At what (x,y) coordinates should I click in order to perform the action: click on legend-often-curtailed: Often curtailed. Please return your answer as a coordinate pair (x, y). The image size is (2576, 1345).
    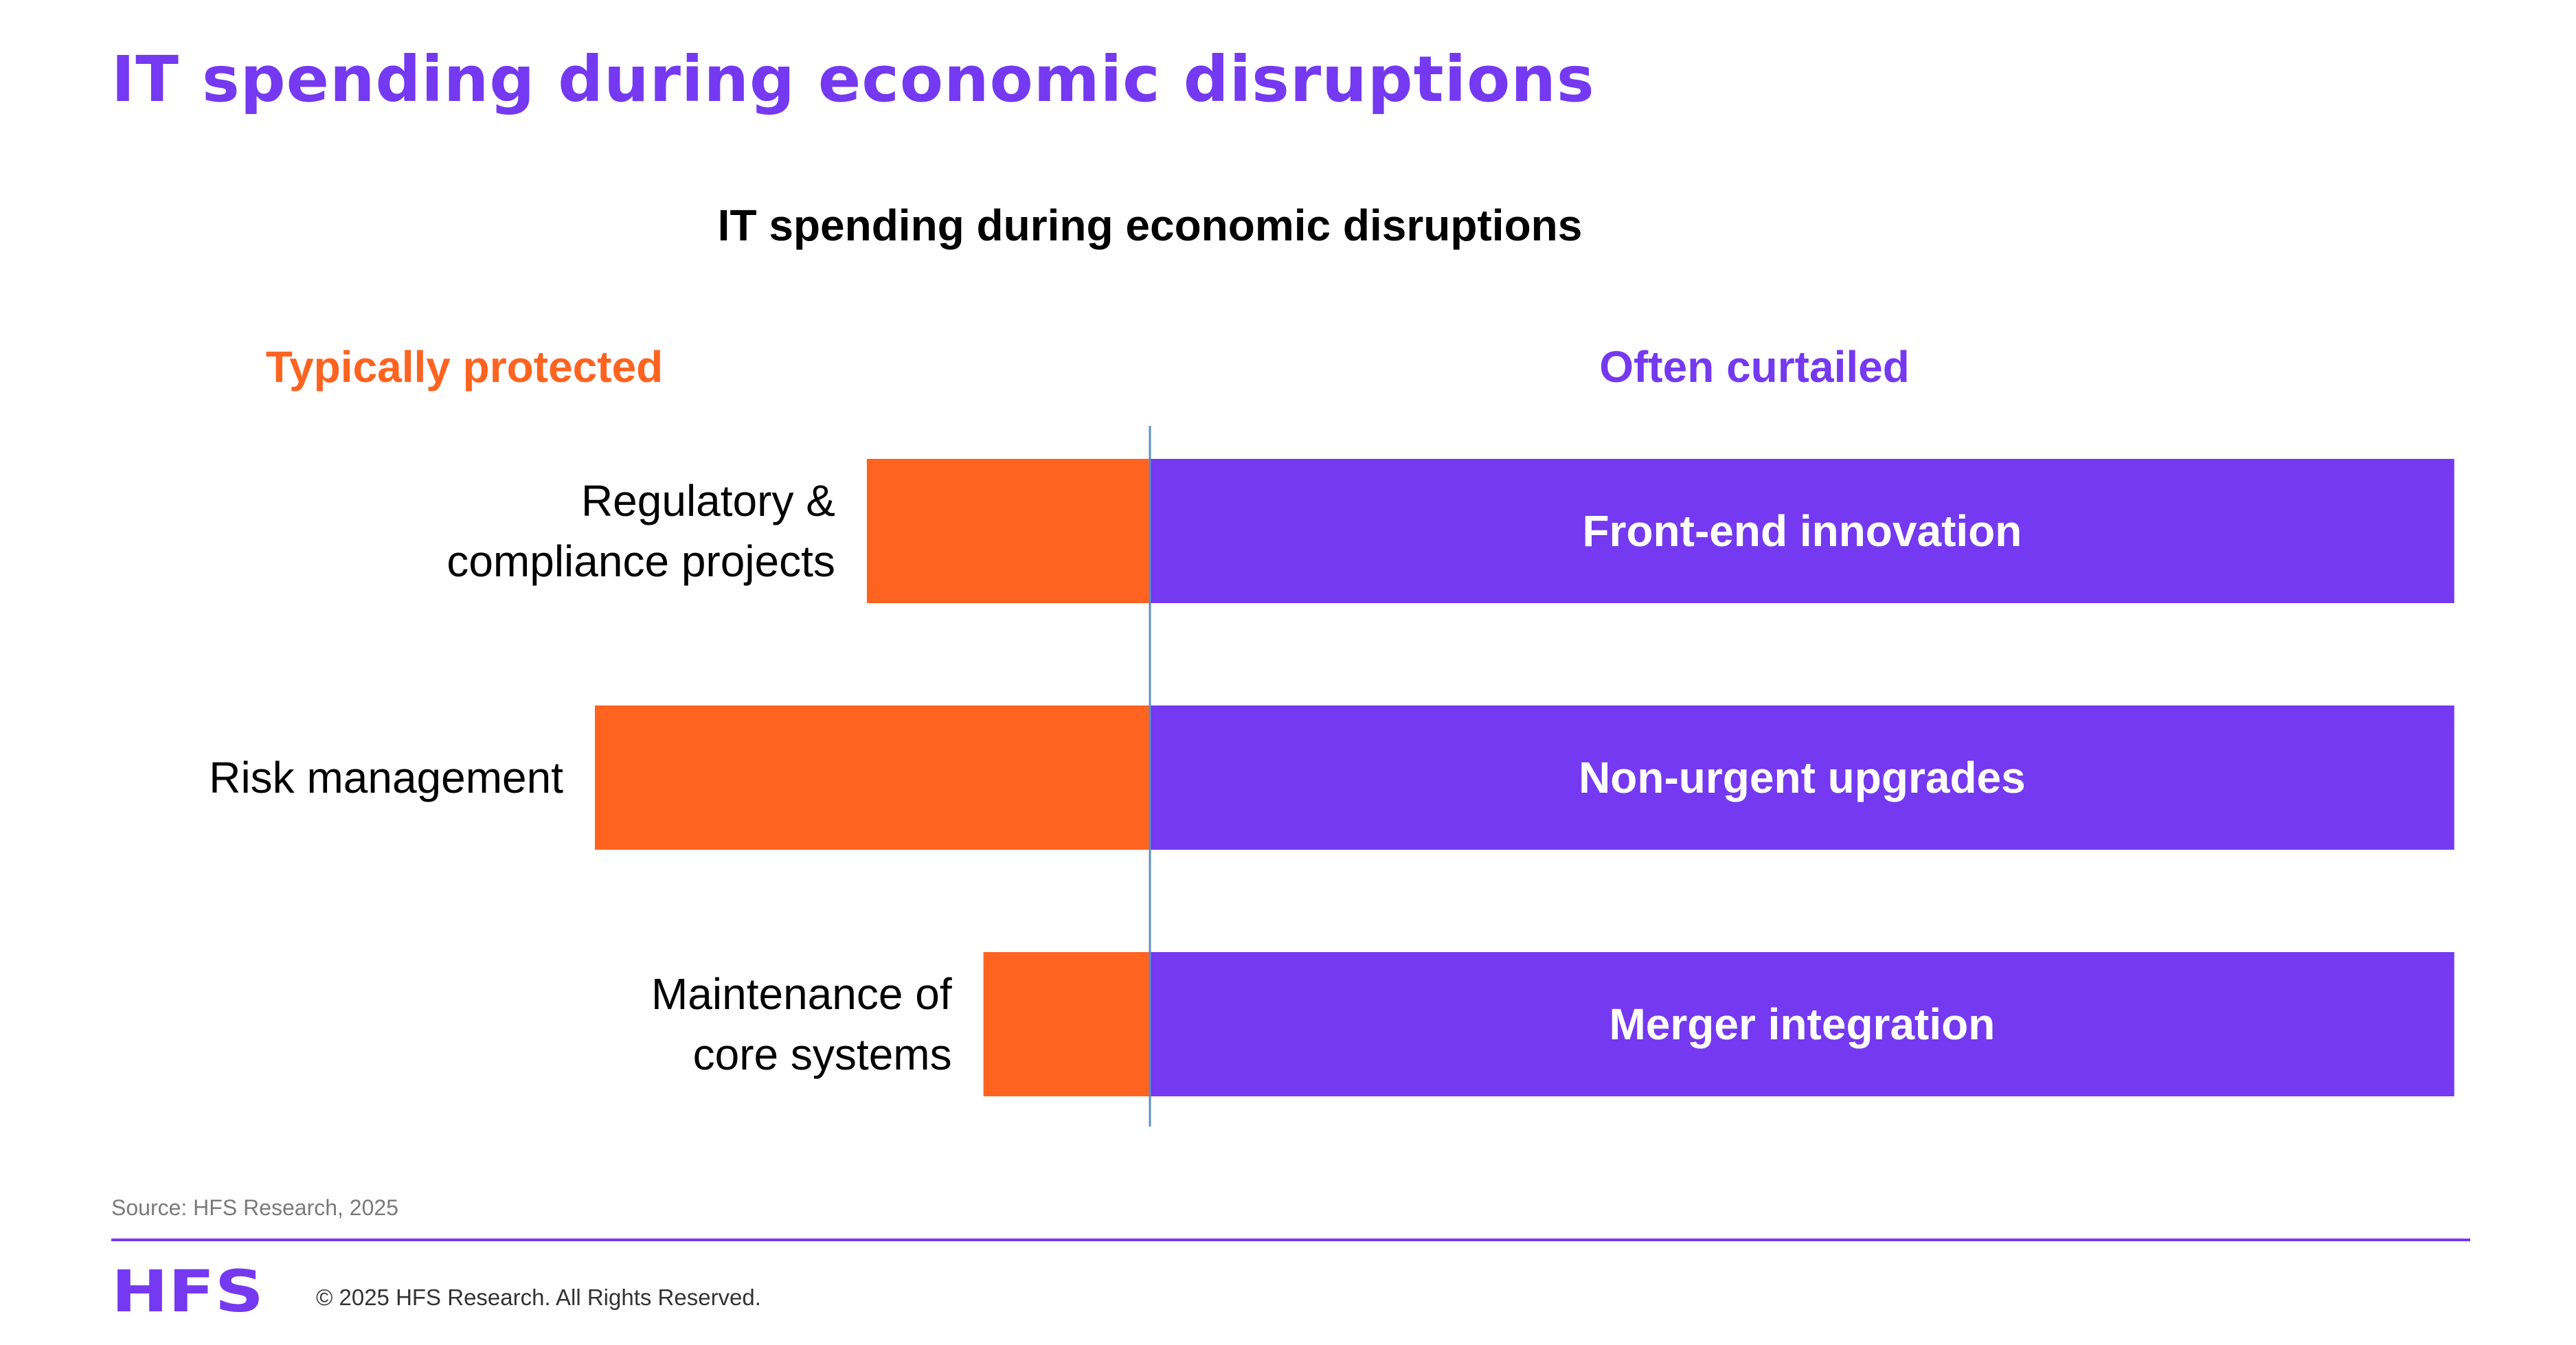
    Looking at the image, I should click on (1754, 367).